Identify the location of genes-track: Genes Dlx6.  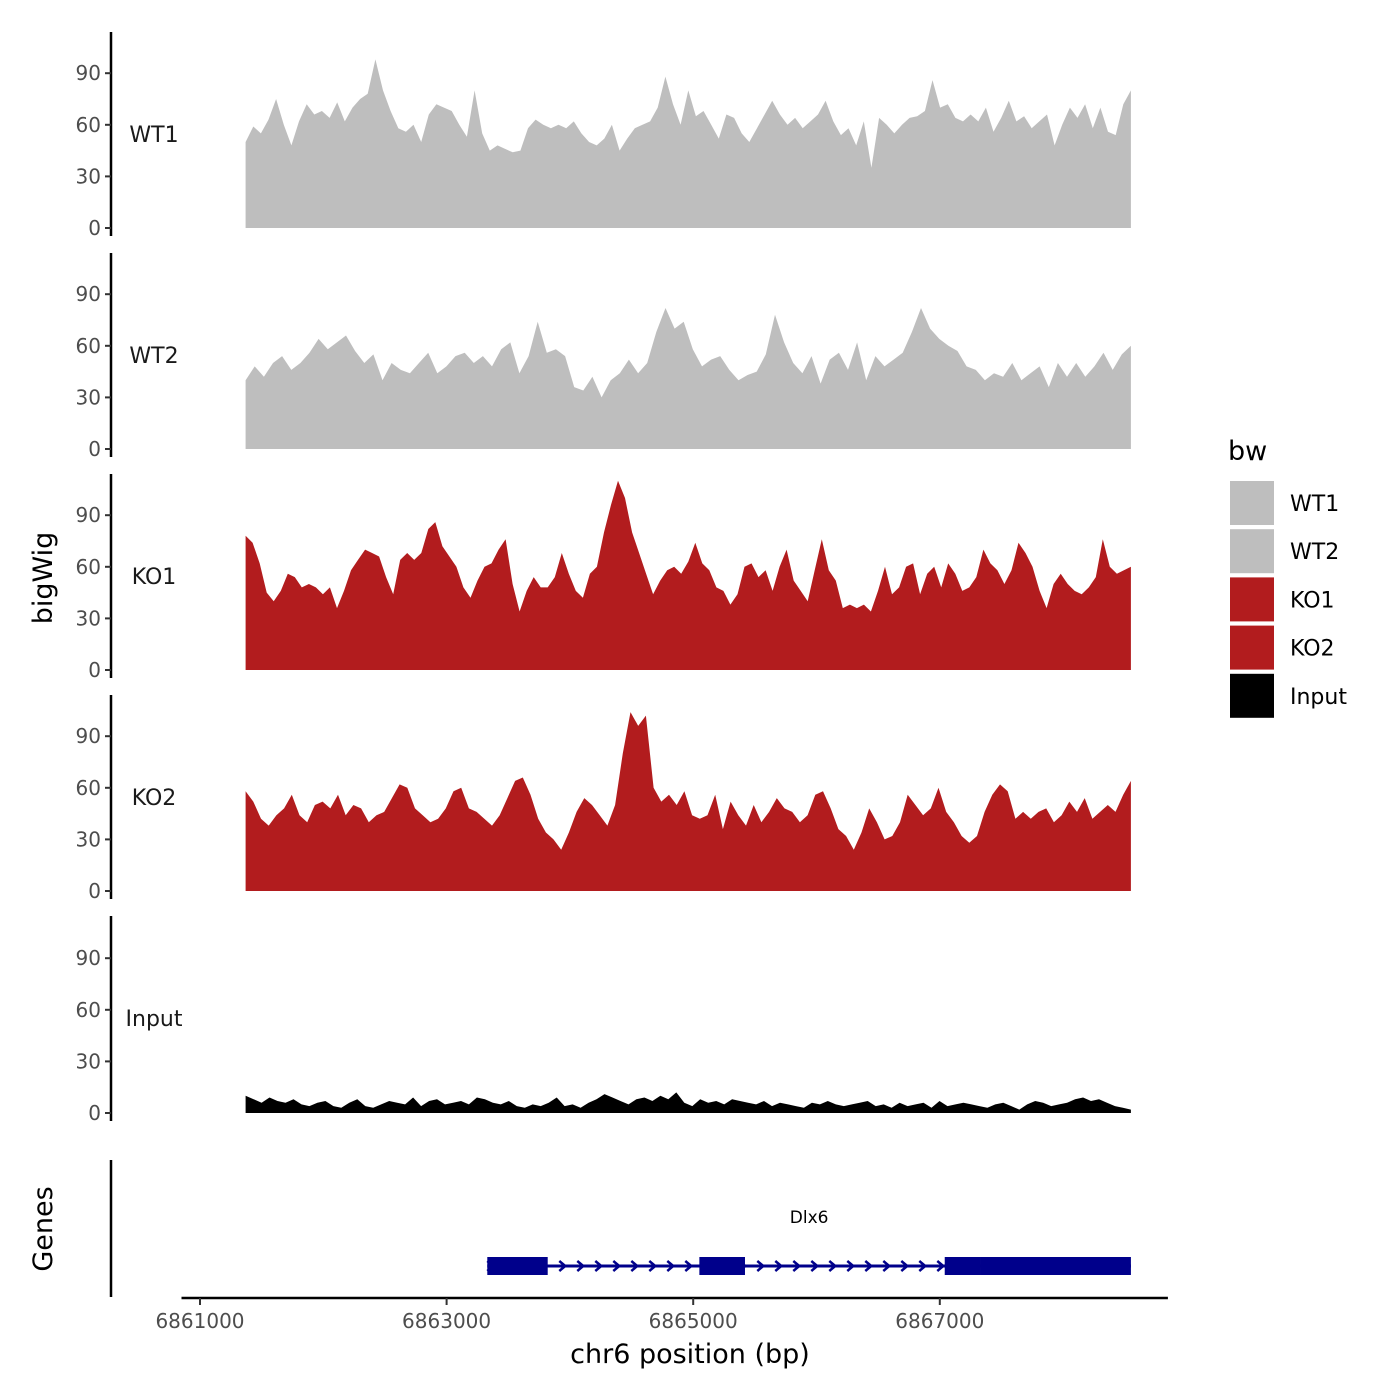
(579, 1228).